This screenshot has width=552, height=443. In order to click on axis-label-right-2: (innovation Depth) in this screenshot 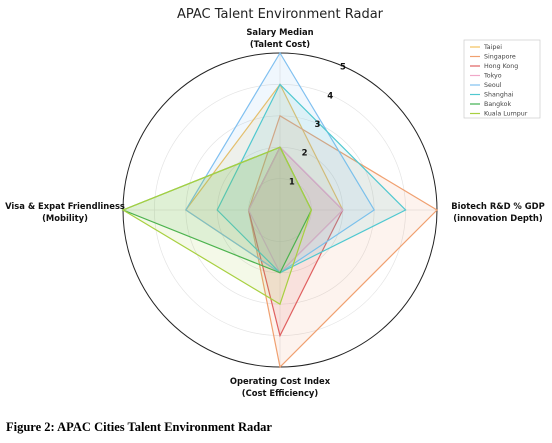, I will do `click(498, 218)`.